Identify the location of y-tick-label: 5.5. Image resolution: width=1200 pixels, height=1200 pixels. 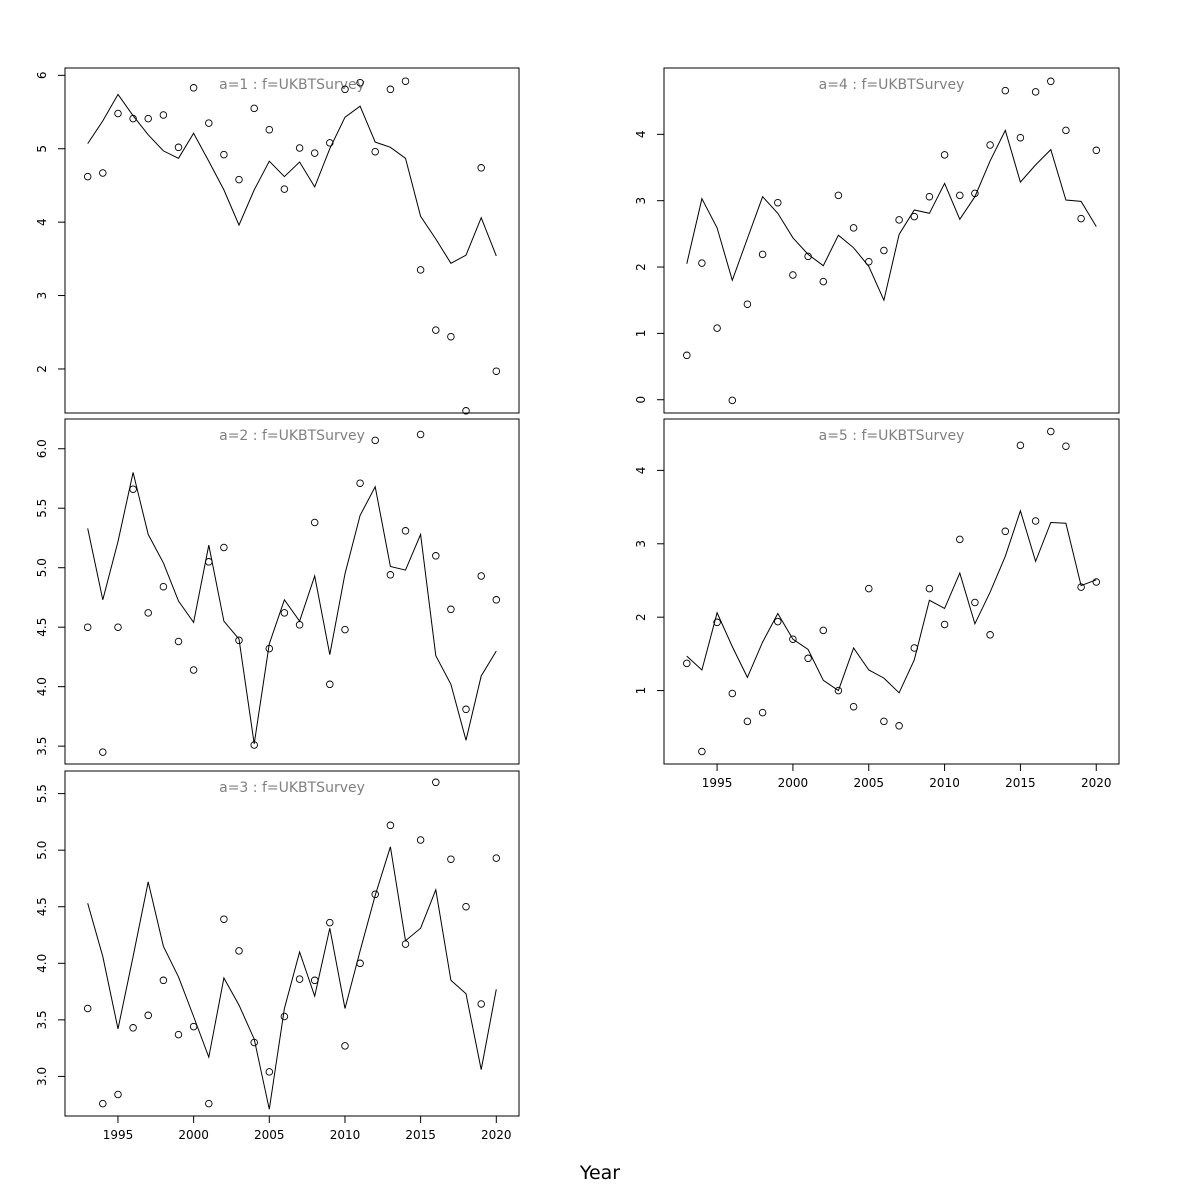
(42, 793).